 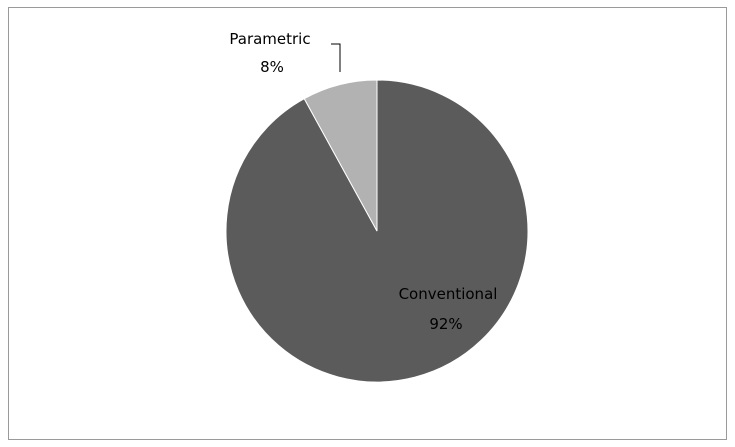 What do you see at coordinates (445, 324) in the screenshot?
I see `conventional-percent: 92%` at bounding box center [445, 324].